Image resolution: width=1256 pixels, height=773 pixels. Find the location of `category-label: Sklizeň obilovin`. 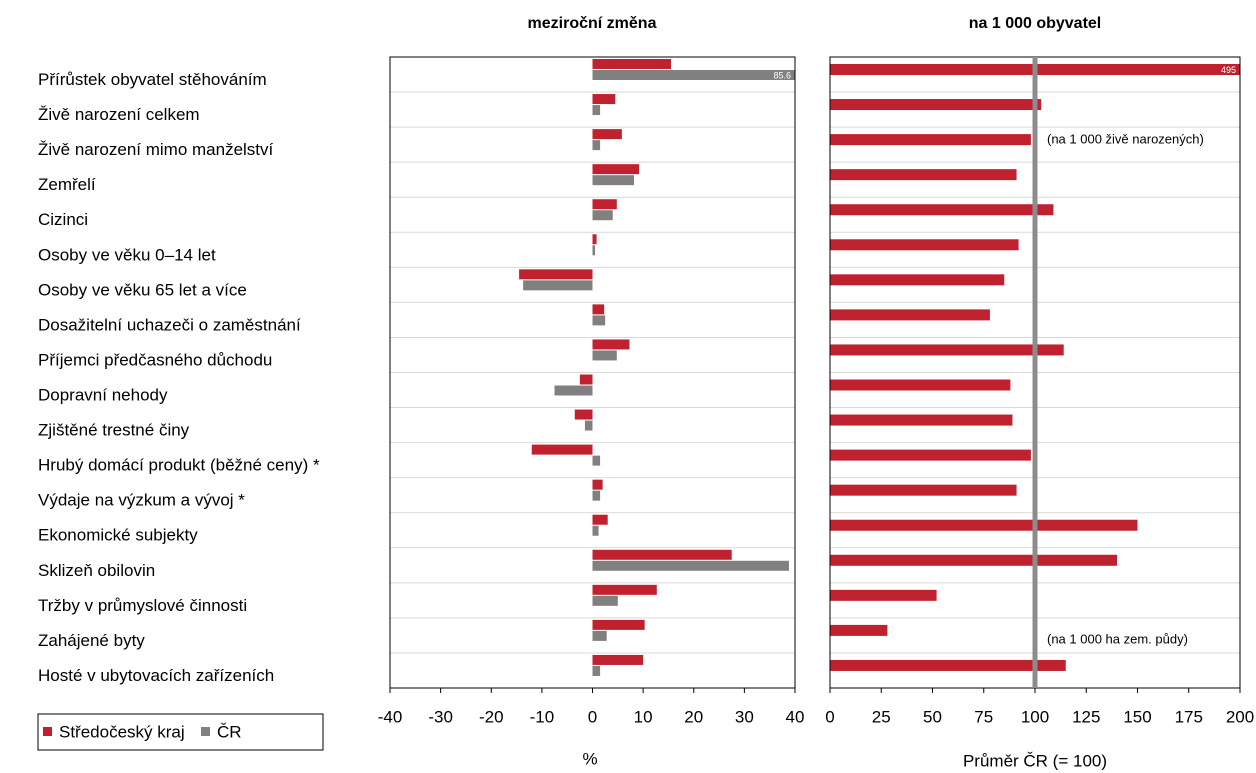

category-label: Sklizeň obilovin is located at coordinates (96, 570).